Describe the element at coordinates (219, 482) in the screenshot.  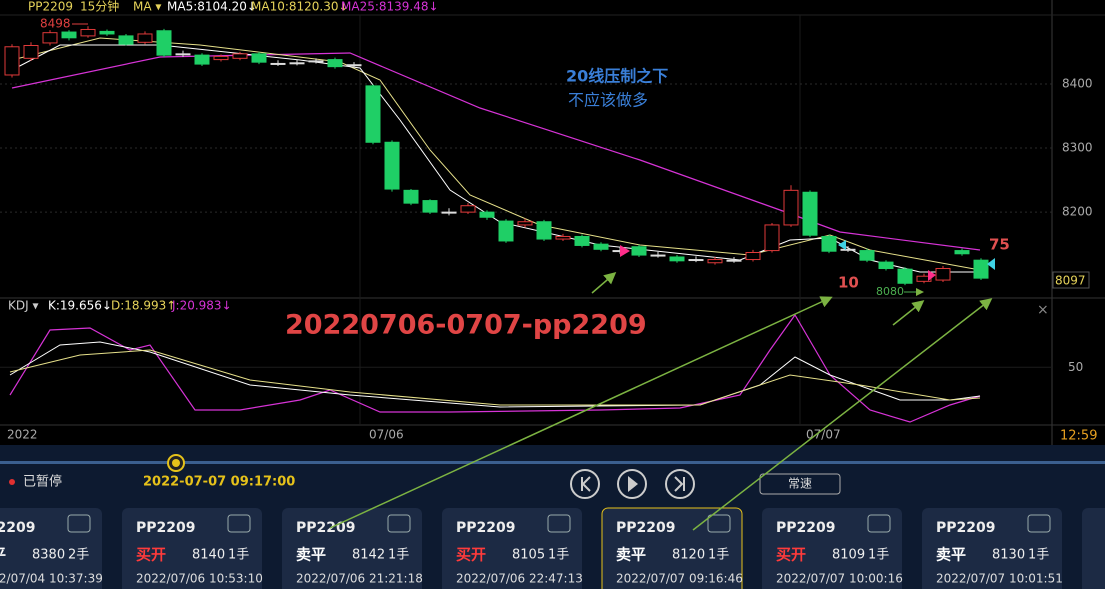
I see `playback-time: 2022-07-07 09:17:00` at that location.